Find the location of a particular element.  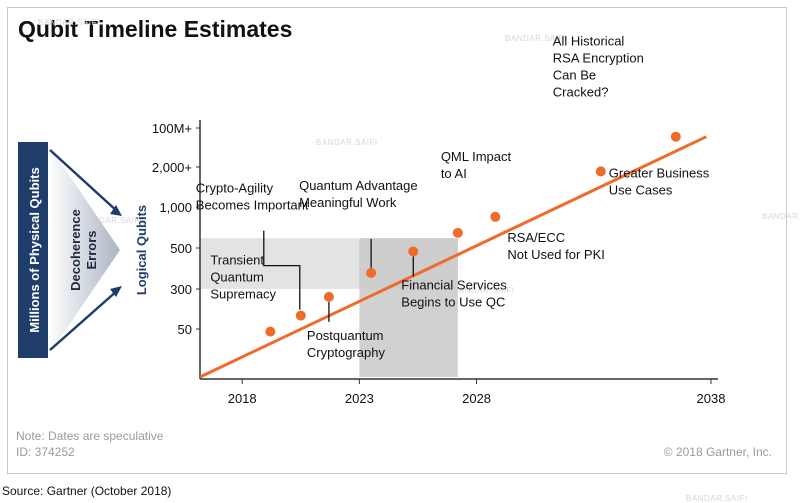

data-label: Not Used for PKI is located at coordinates (556, 254).